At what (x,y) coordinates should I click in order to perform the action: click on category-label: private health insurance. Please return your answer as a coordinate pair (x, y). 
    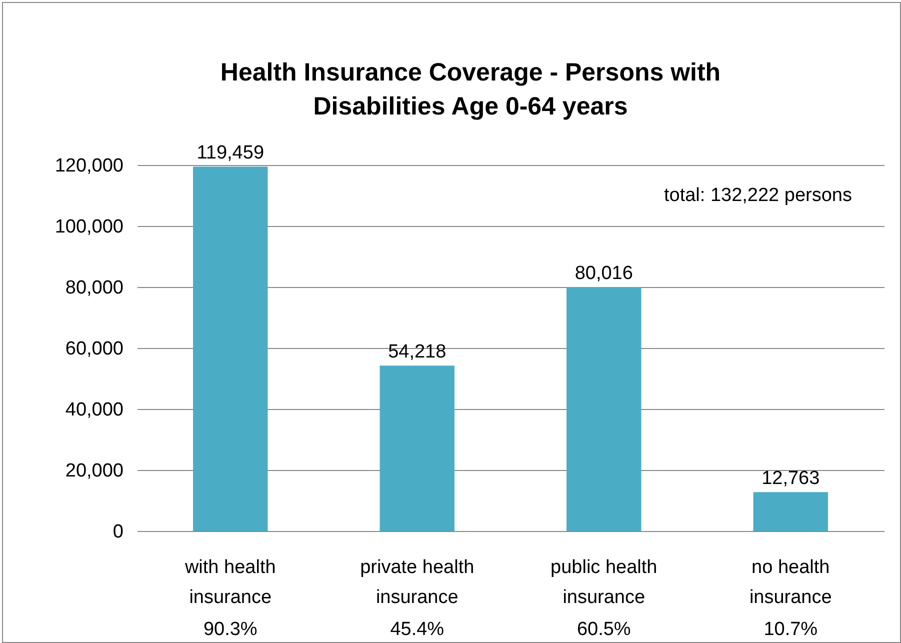
    Looking at the image, I should click on (417, 582).